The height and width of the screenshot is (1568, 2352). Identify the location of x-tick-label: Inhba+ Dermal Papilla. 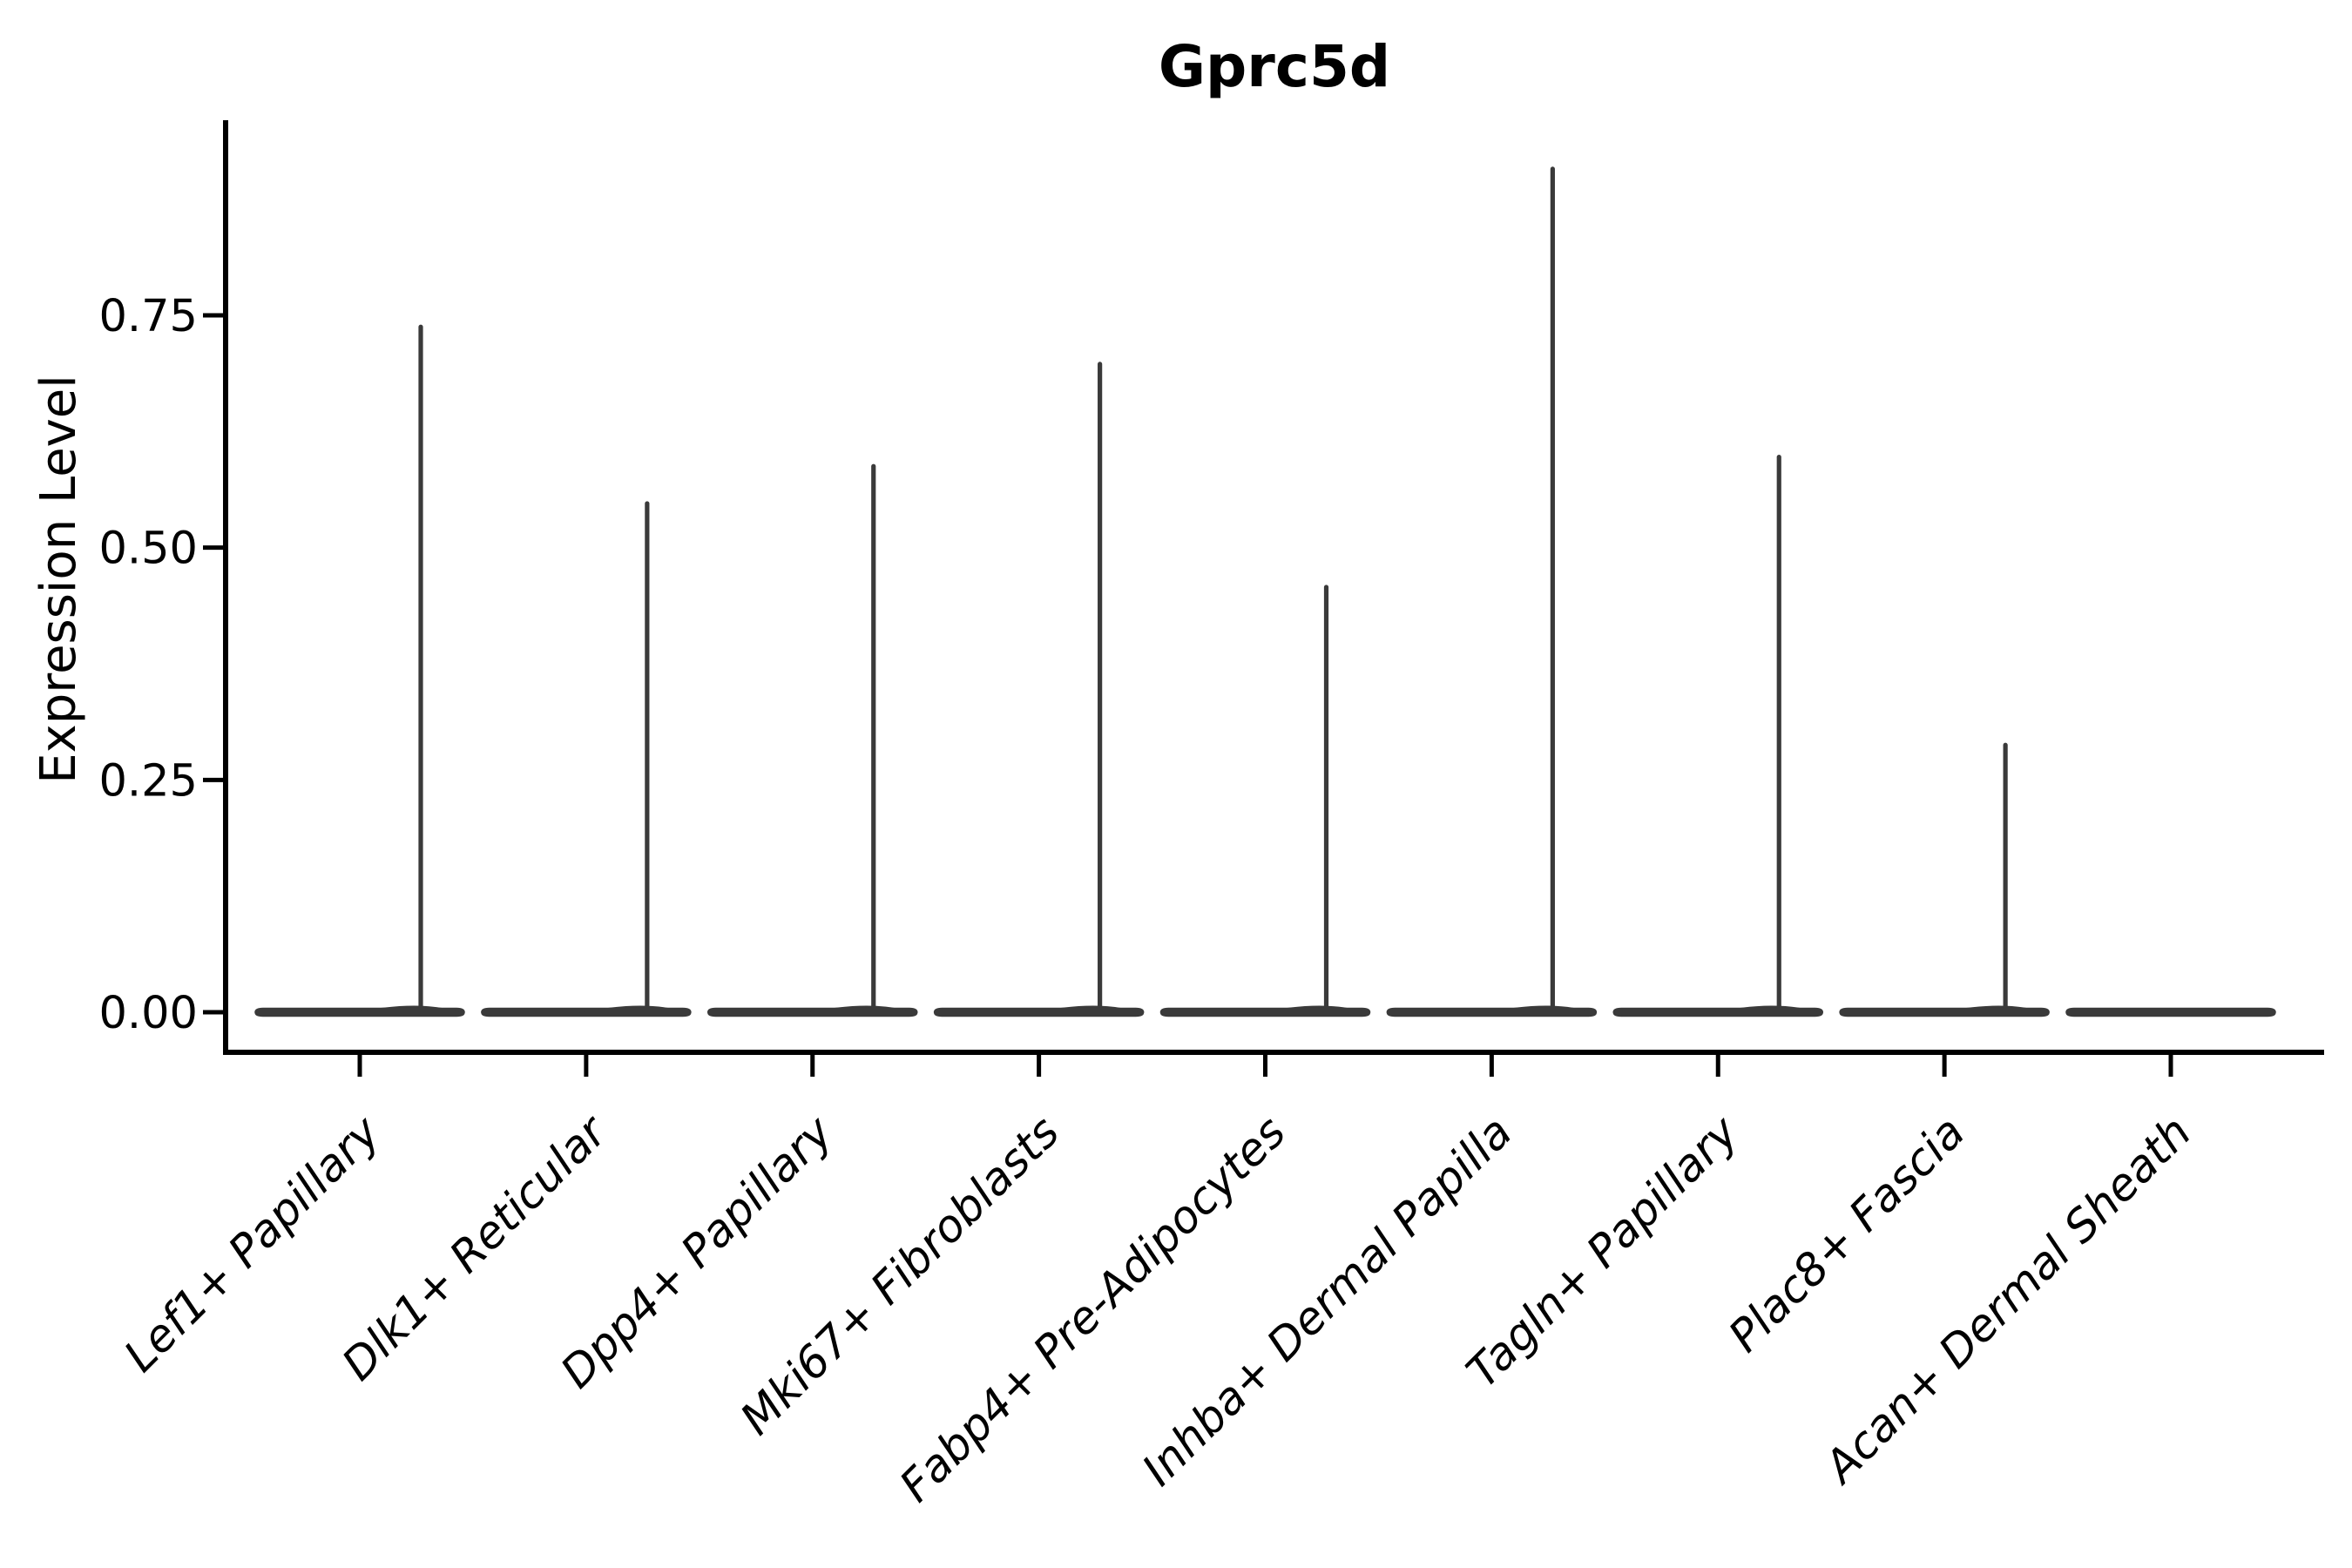
(1327, 1301).